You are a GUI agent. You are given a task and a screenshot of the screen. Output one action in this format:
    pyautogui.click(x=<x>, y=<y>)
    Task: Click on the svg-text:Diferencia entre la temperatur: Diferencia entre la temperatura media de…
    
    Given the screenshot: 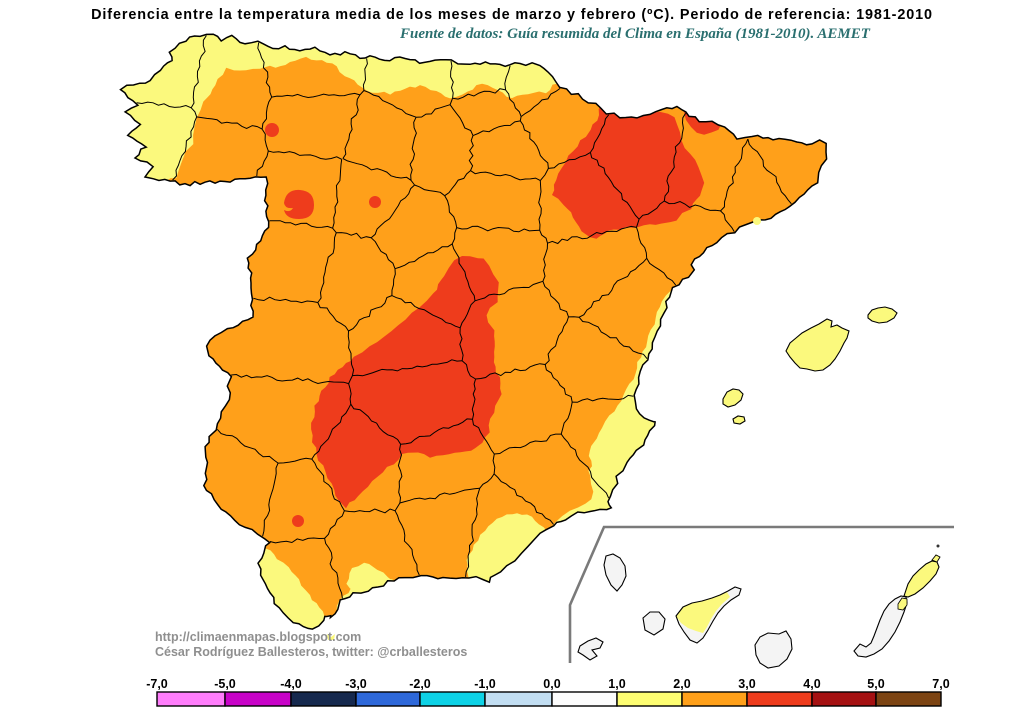 What is the action you would take?
    pyautogui.click(x=512, y=15)
    